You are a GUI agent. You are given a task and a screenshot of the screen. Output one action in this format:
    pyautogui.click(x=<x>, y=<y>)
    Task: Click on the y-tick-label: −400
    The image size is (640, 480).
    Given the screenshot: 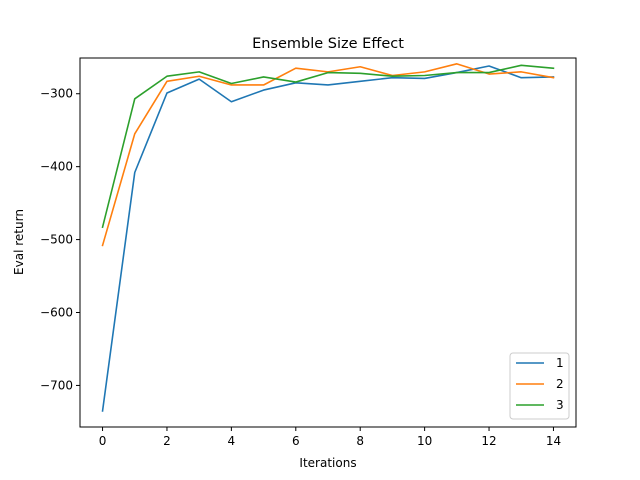 What is the action you would take?
    pyautogui.click(x=56, y=167)
    